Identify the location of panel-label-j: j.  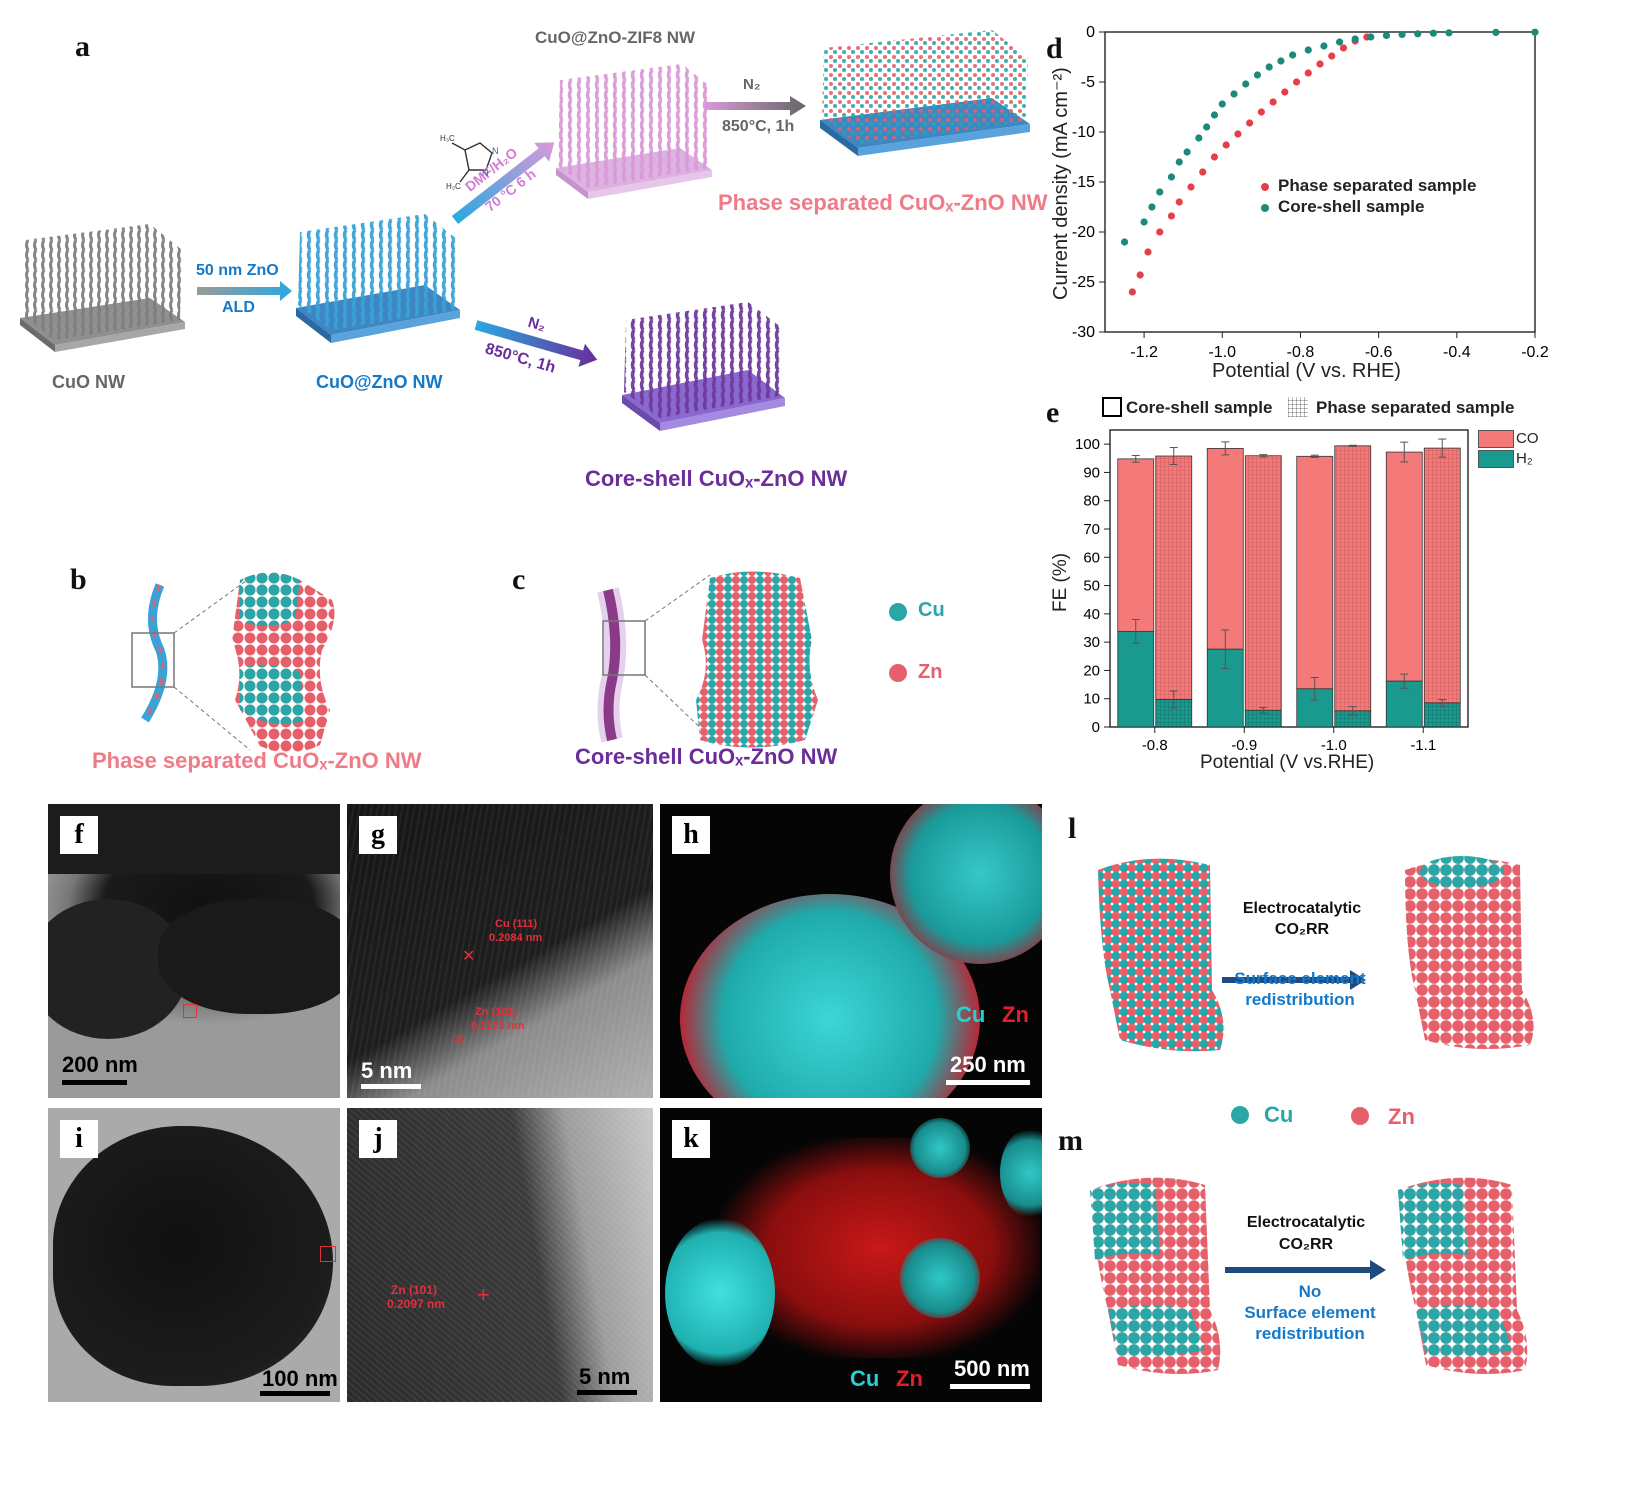
(378, 1139).